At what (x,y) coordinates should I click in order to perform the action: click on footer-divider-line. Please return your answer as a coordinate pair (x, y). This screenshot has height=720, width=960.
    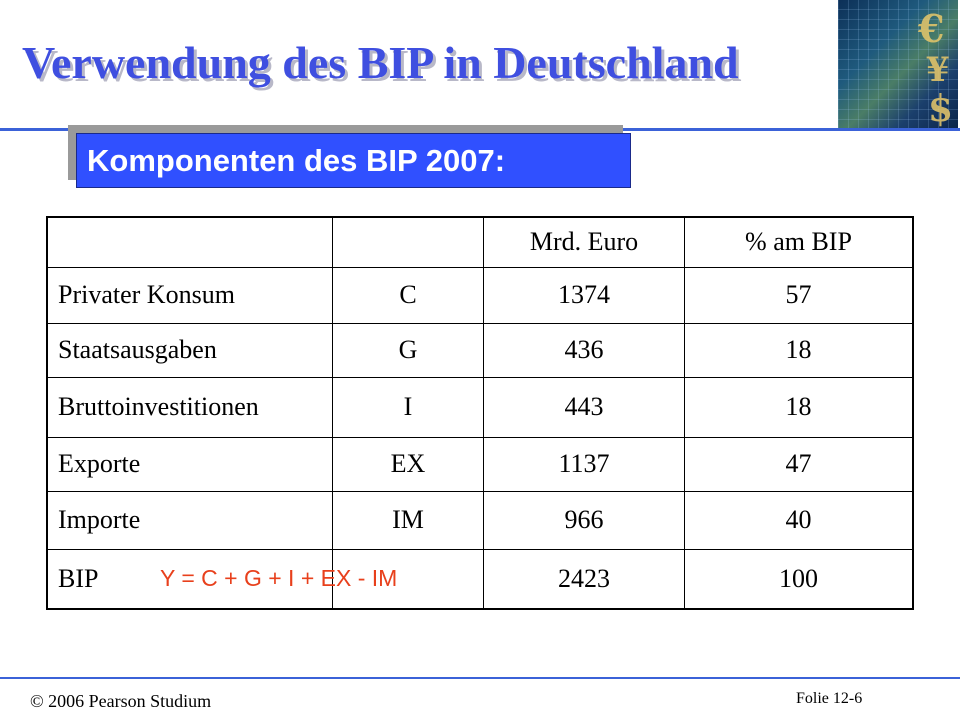
    Looking at the image, I should click on (480, 678).